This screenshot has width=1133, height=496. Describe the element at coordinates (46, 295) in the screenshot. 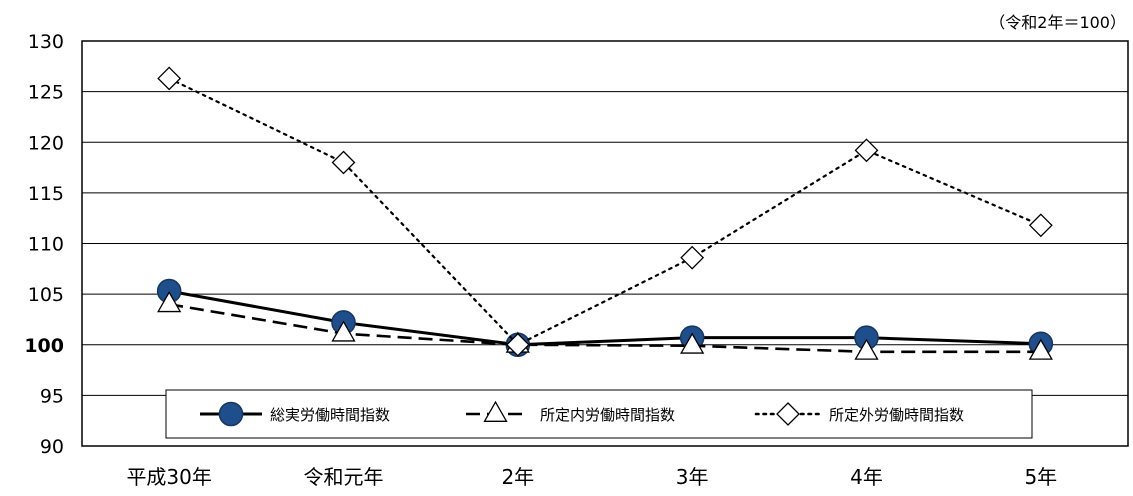

I see `y-tick-label: 105` at that location.